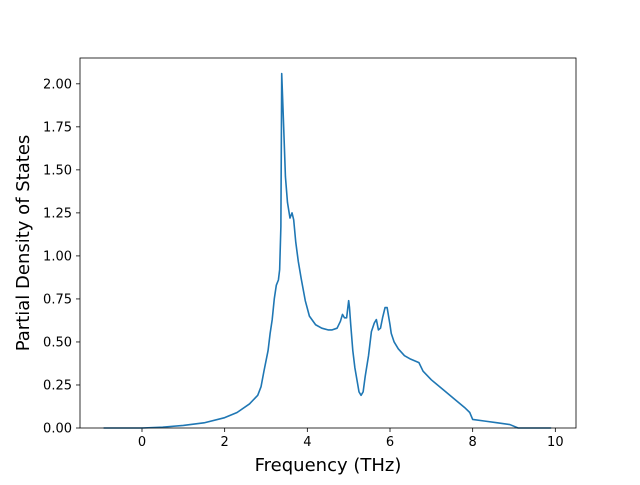 The width and height of the screenshot is (640, 485). I want to click on y-tick-label: 0.50, so click(57, 342).